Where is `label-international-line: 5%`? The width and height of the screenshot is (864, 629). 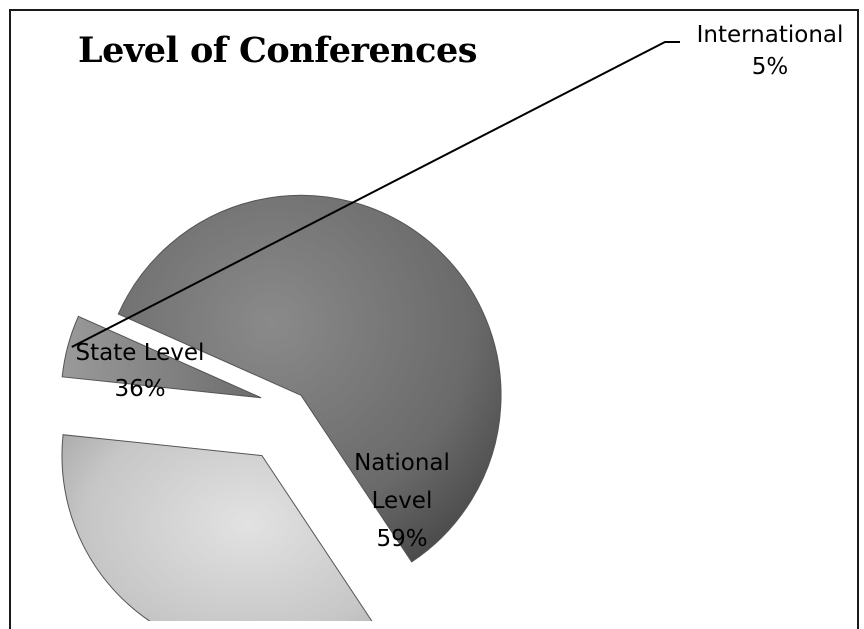
label-international-line: 5% is located at coordinates (770, 67).